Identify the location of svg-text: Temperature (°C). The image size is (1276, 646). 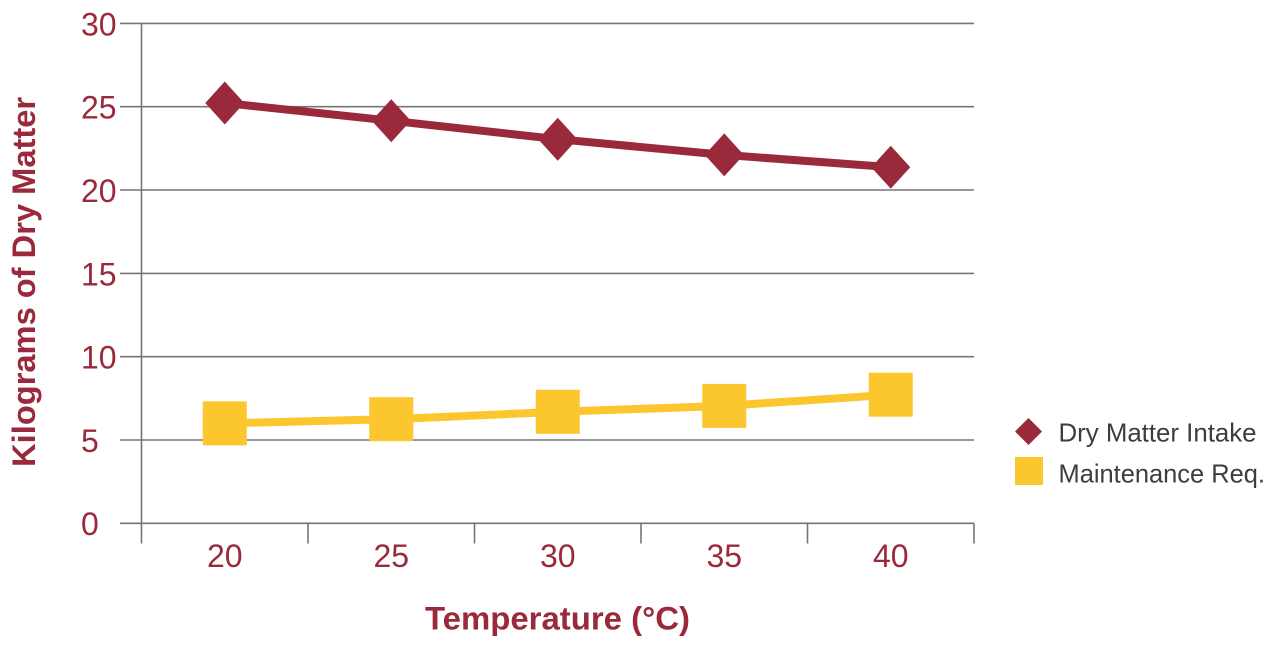
(557, 619).